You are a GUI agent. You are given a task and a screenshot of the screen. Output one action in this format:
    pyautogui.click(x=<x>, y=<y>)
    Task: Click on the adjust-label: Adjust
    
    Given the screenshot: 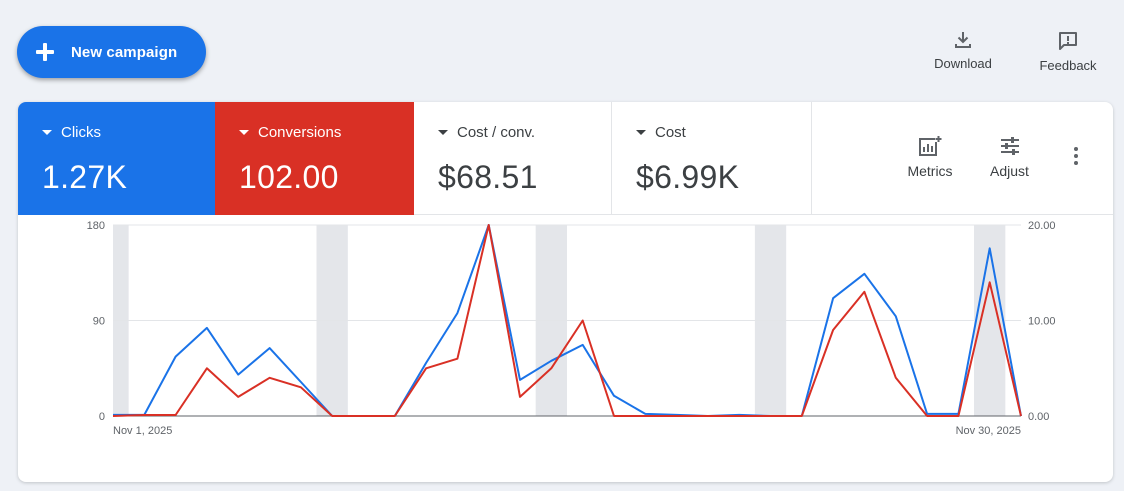 What is the action you would take?
    pyautogui.click(x=1009, y=171)
    